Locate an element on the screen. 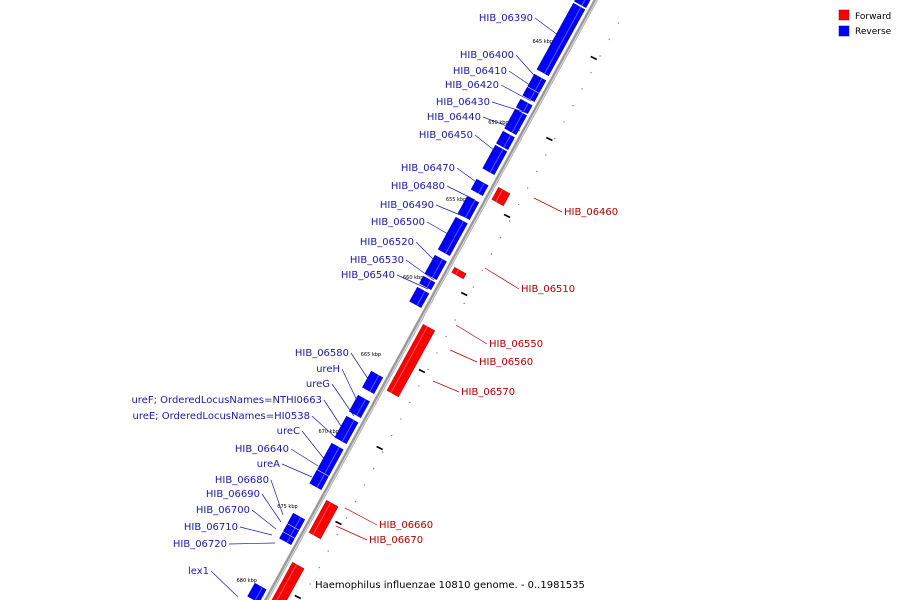 The width and height of the screenshot is (900, 600). reverse-gene-label: HIB_06440 is located at coordinates (454, 117).